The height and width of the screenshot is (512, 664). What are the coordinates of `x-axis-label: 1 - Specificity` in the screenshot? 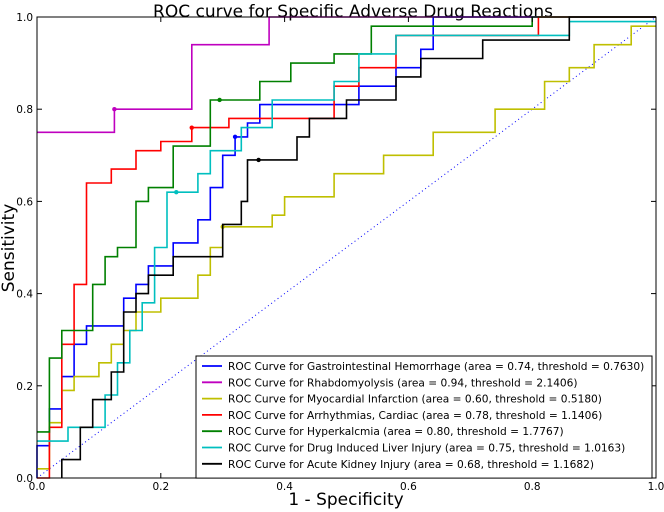 It's located at (345, 500).